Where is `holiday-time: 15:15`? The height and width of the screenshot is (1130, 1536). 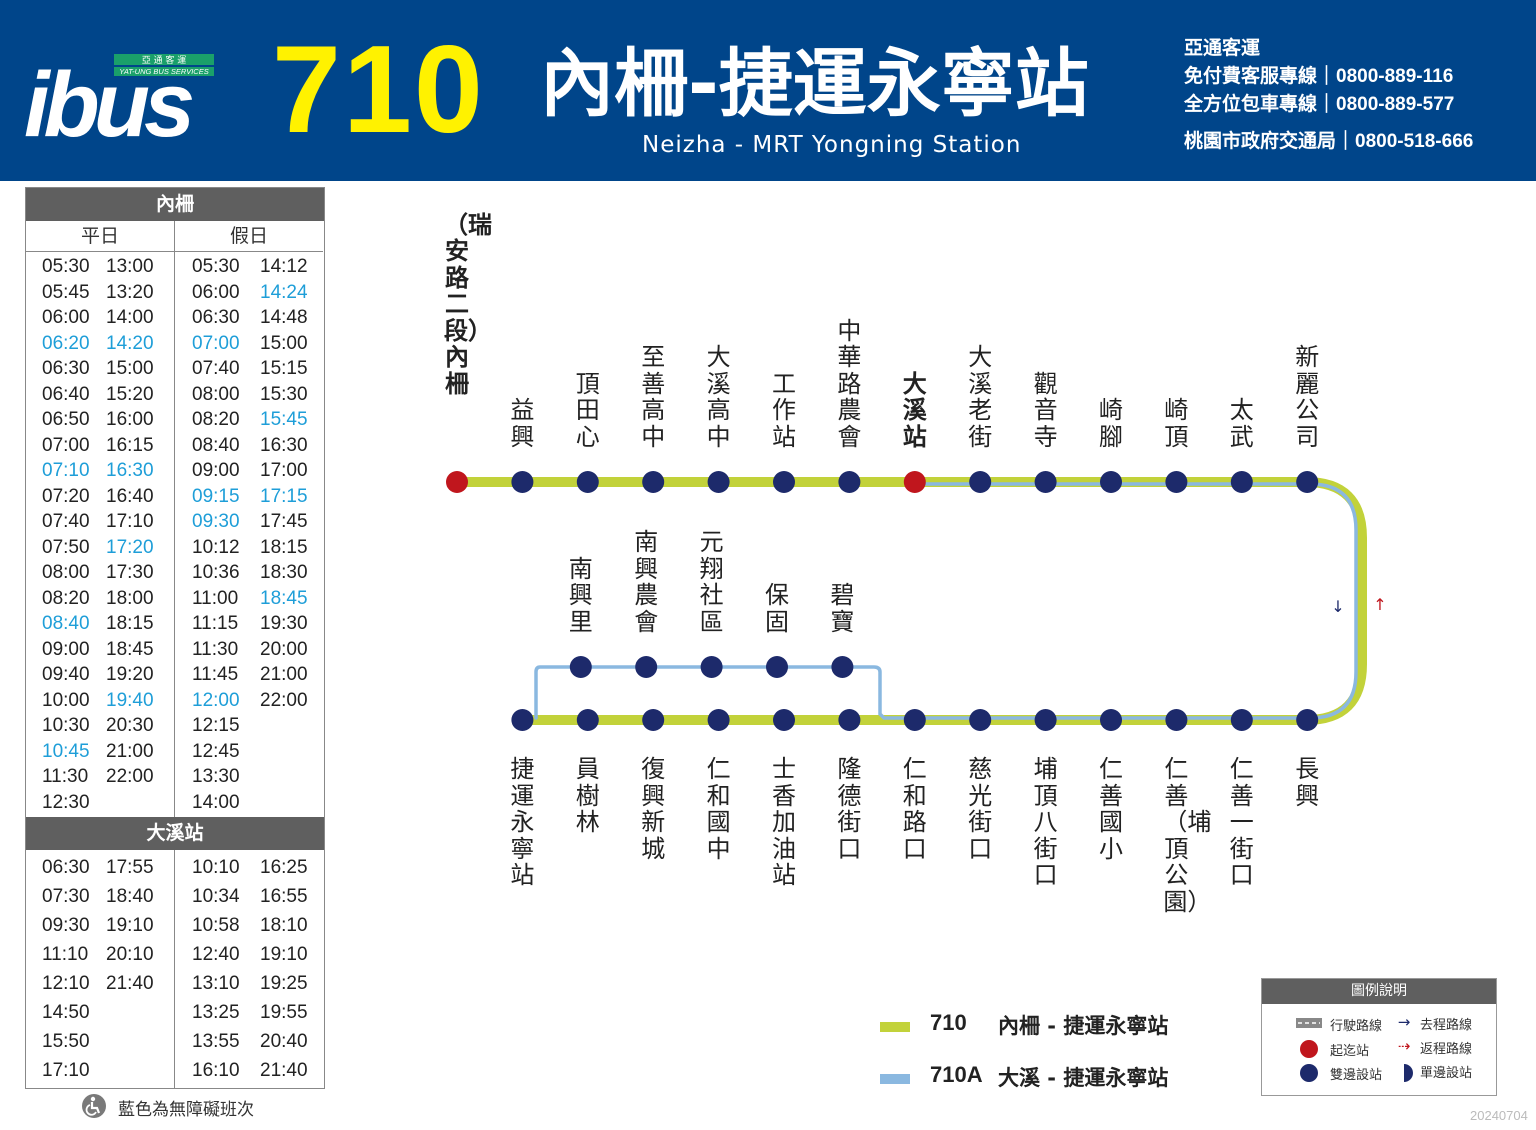
holiday-time: 15:15 is located at coordinates (284, 368).